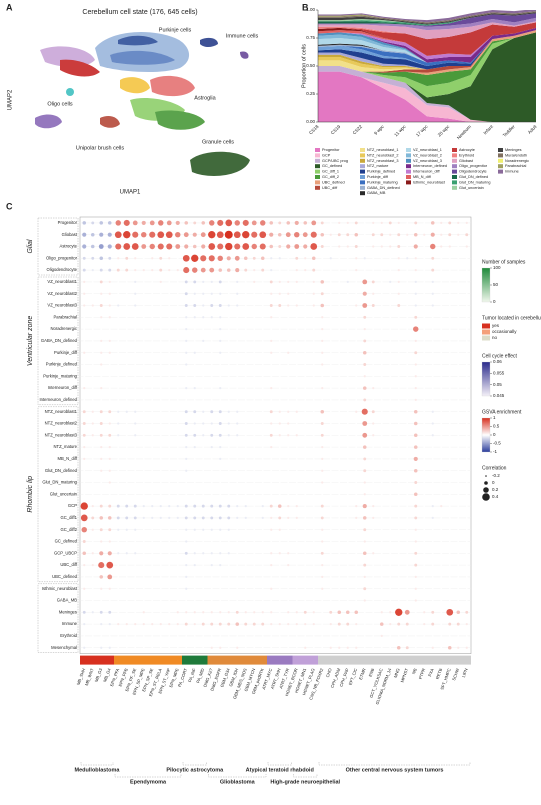 The image size is (541, 805). Describe the element at coordinates (381, 660) in the screenshot. I see `group-band` at that location.